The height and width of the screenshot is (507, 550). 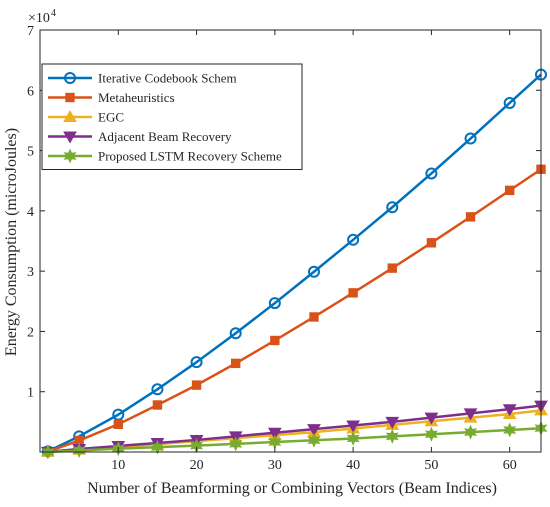 I want to click on x-tick-label: 30, so click(x=275, y=465).